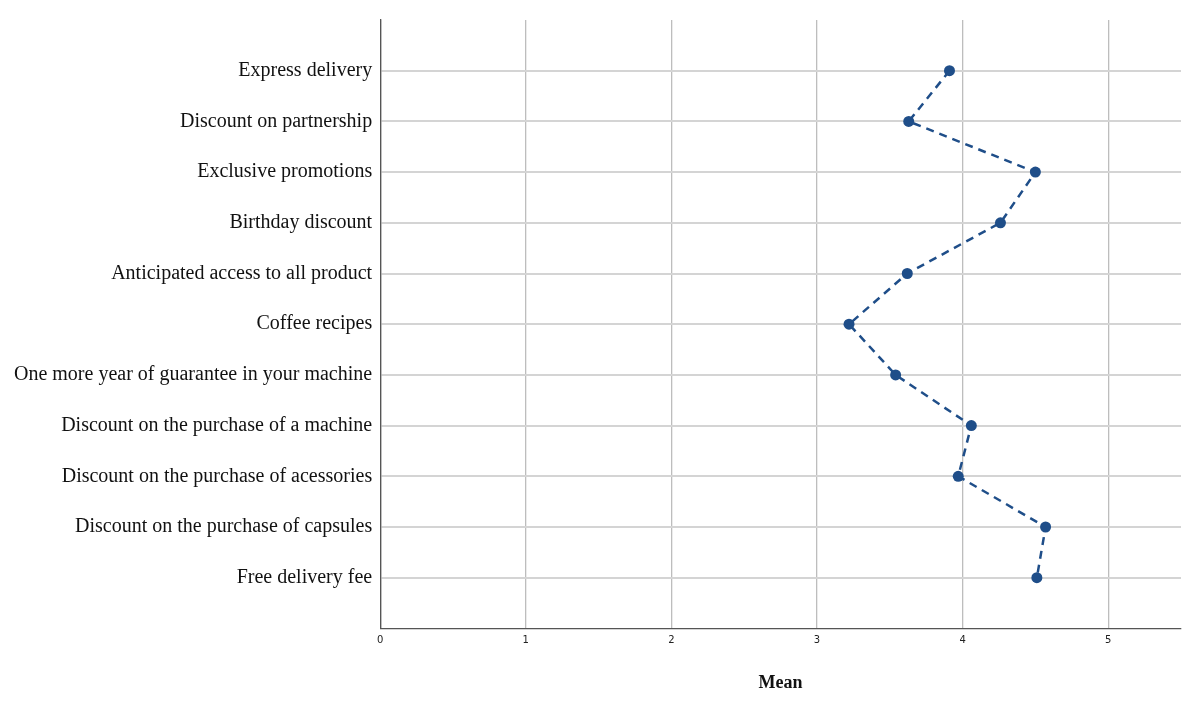 This screenshot has height=704, width=1191. I want to click on x-tick-label: 4, so click(962, 639).